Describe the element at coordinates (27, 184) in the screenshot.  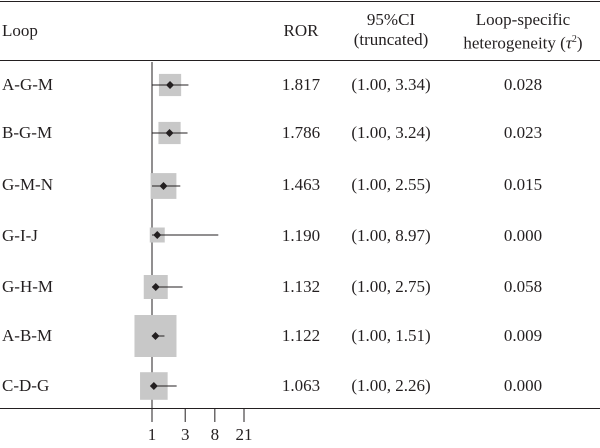
I see `row-loop: G-M-N` at that location.